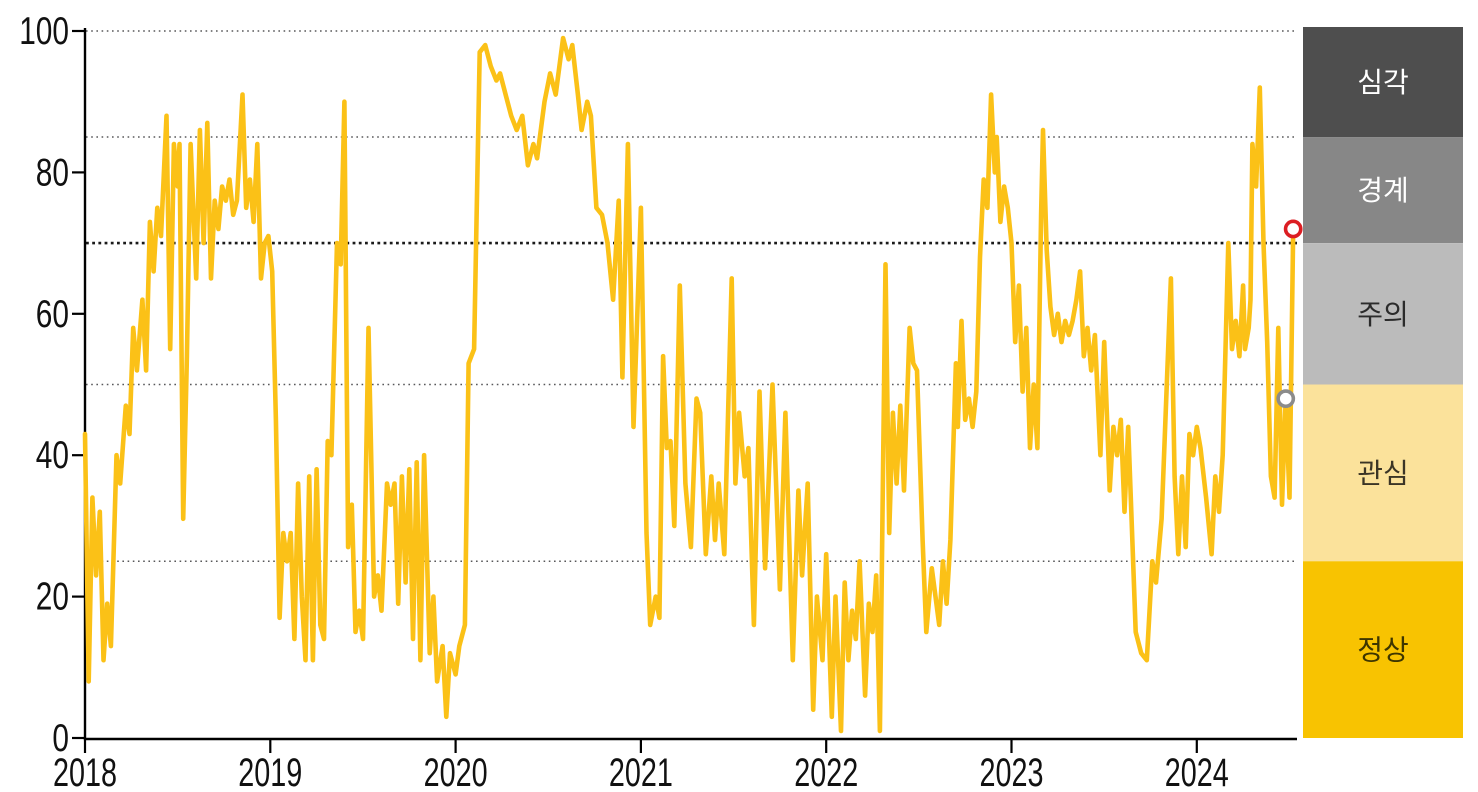 This screenshot has width=1478, height=792. What do you see at coordinates (44, 31) in the screenshot?
I see `y-axis-label-100: 100` at bounding box center [44, 31].